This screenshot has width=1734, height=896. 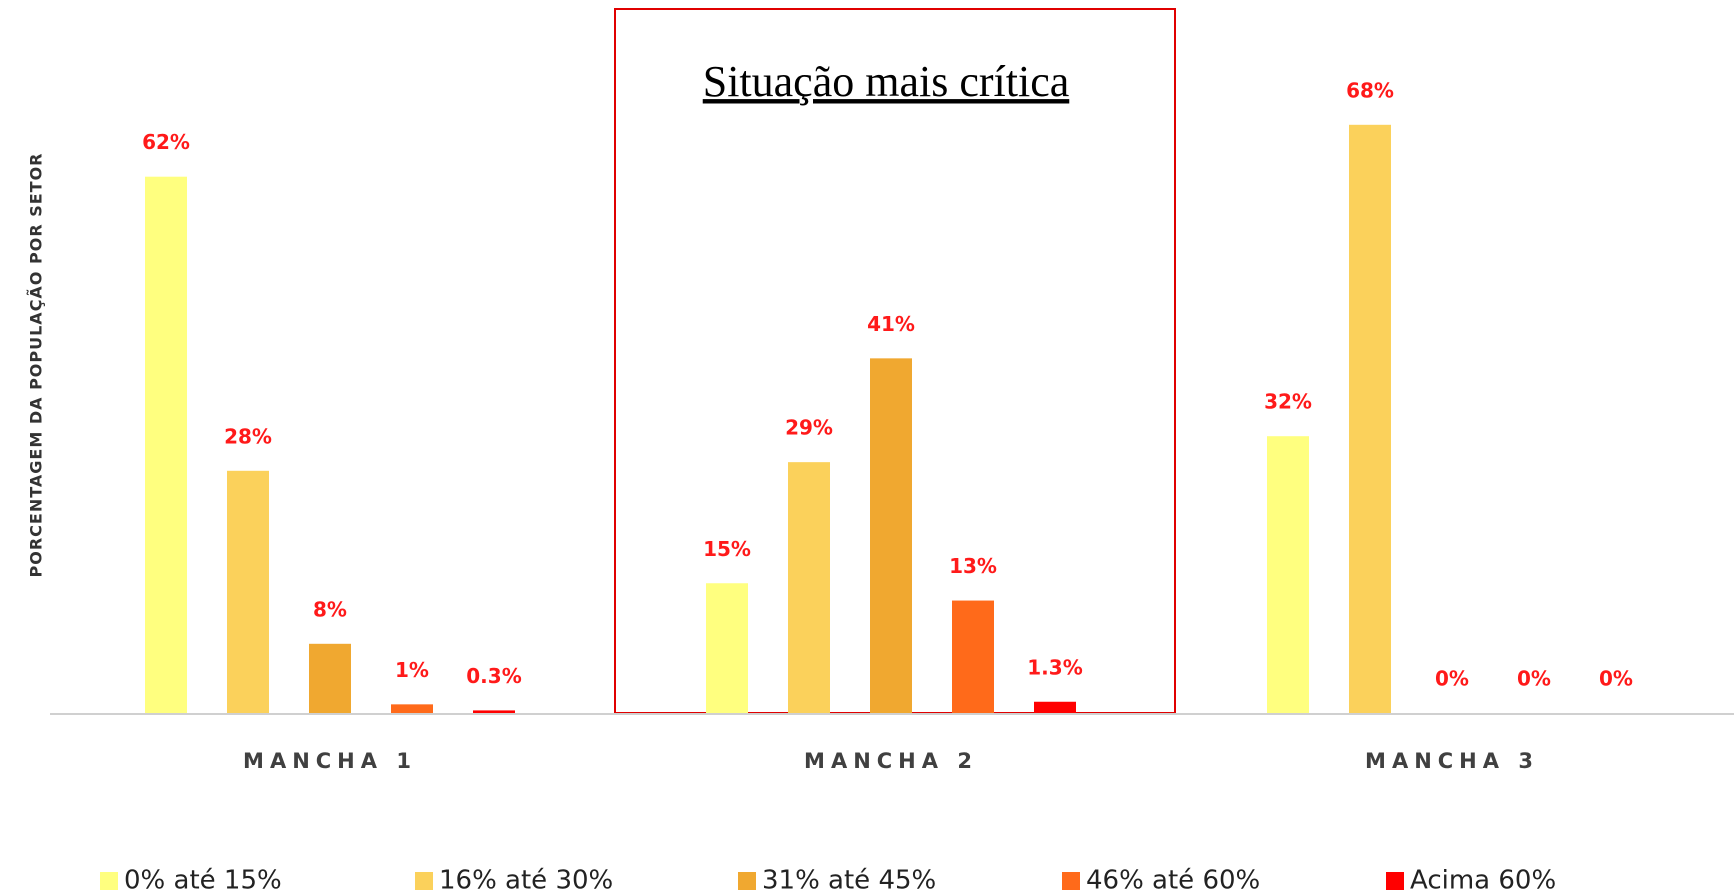 I want to click on y-axis-label: PORCENTAGEM DA POPULAÇÃO POR SETOR, so click(x=36, y=365).